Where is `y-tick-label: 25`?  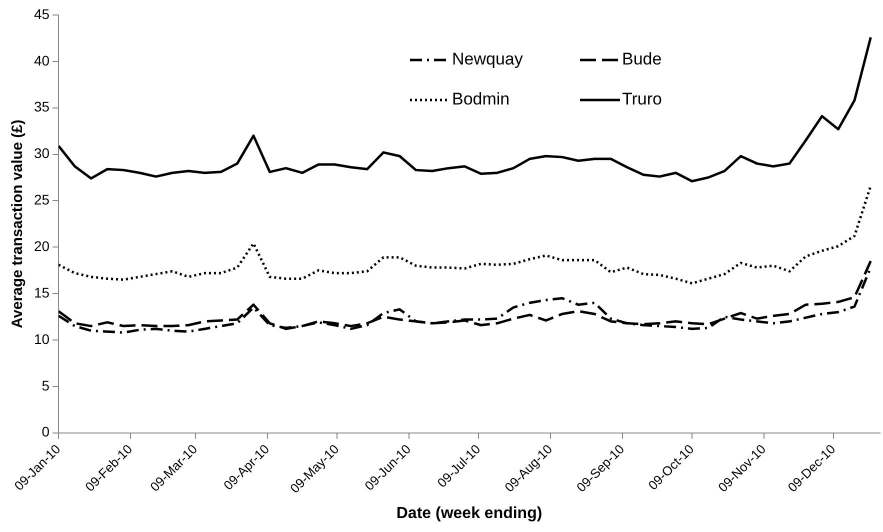
y-tick-label: 25 is located at coordinates (42, 200).